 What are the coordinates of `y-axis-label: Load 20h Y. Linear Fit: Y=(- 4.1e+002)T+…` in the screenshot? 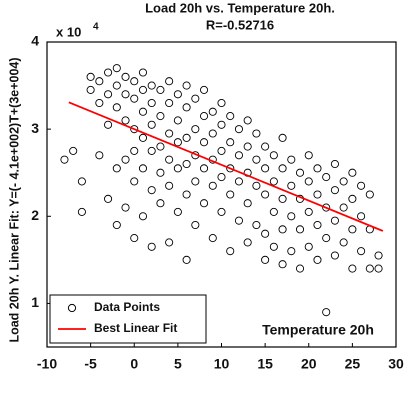 It's located at (14, 199).